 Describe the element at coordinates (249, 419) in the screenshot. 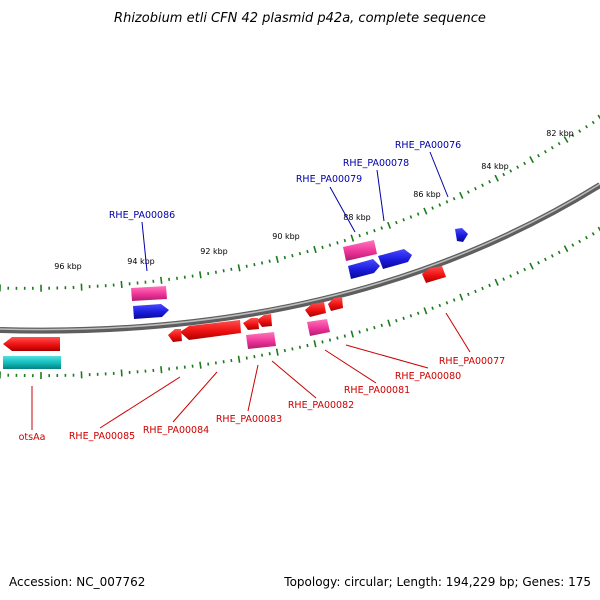

I see `gene-label-rhe-pa00083: RHE_PA00083` at that location.